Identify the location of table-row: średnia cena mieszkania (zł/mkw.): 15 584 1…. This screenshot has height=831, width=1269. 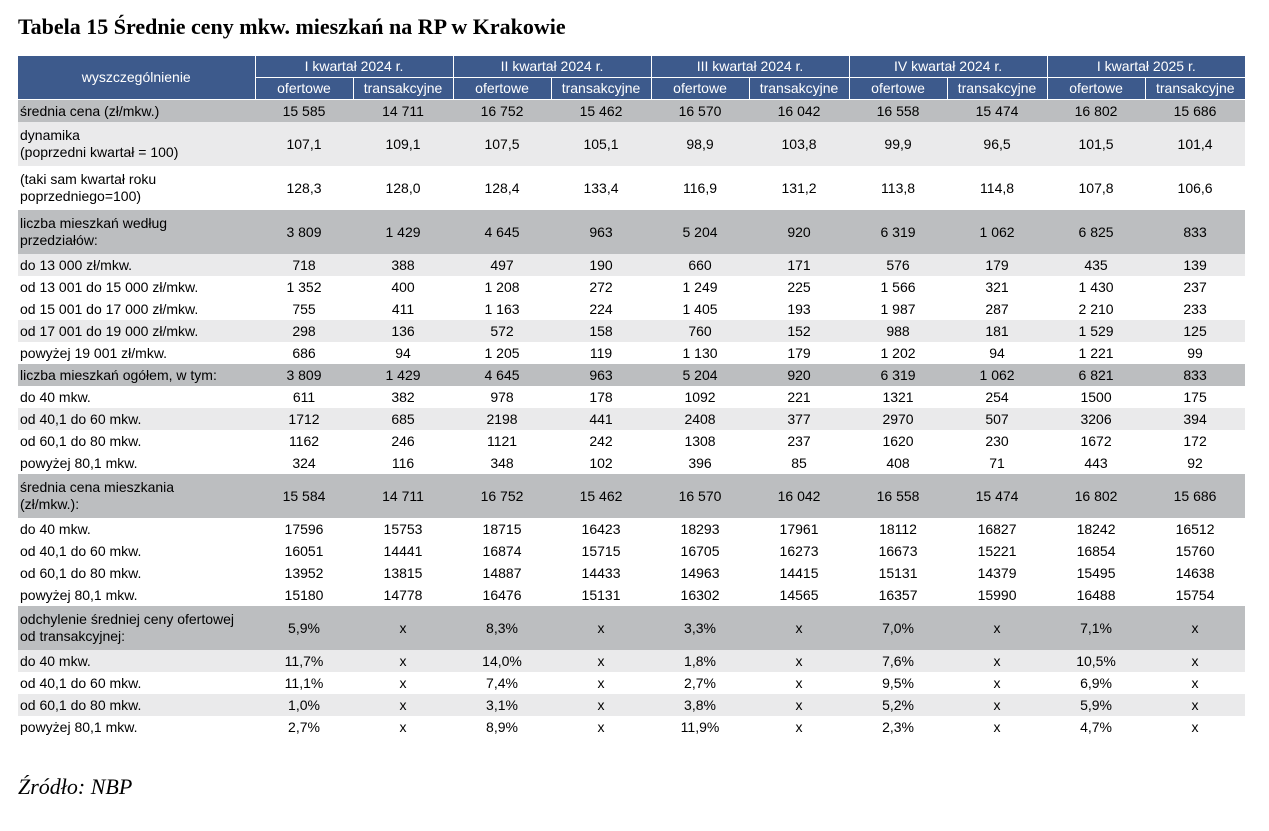
(632, 496).